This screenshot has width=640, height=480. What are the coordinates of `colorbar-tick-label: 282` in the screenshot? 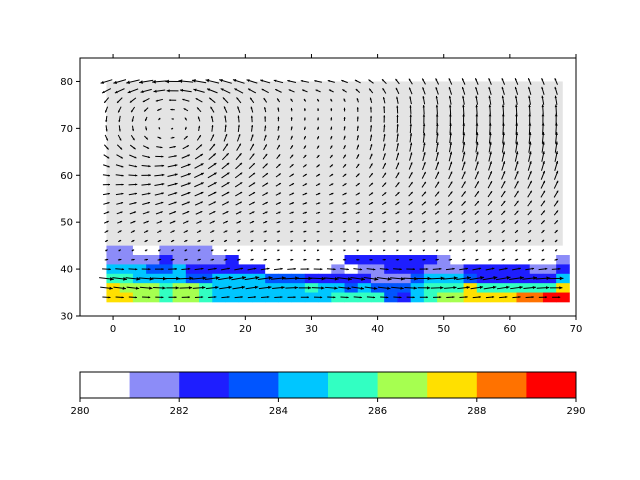 It's located at (179, 411).